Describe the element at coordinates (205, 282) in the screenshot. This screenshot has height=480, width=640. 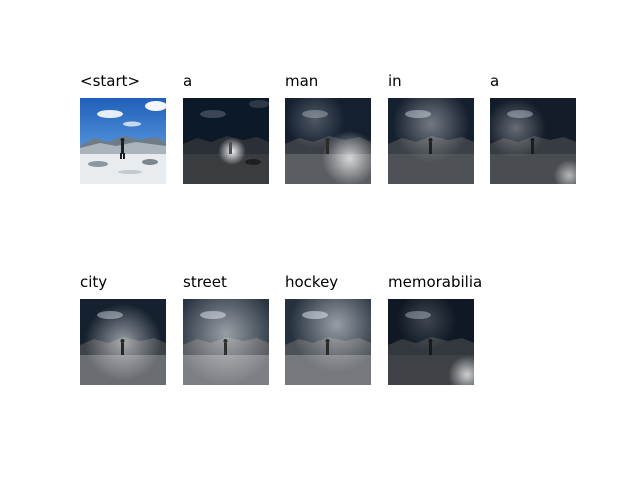
I see `frame-word: street` at that location.